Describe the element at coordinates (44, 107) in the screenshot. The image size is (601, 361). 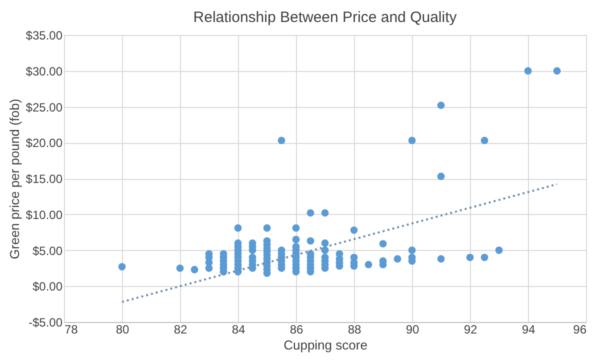
I see `y-tick-label: $25.00` at that location.